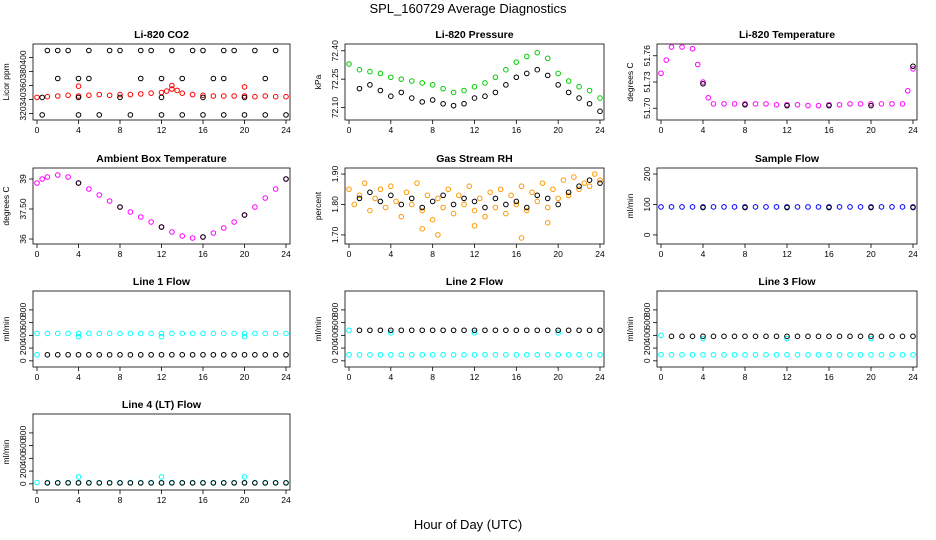 This screenshot has height=540, width=936. What do you see at coordinates (913, 130) in the screenshot?
I see `temperature-xtick-label: 24` at bounding box center [913, 130].